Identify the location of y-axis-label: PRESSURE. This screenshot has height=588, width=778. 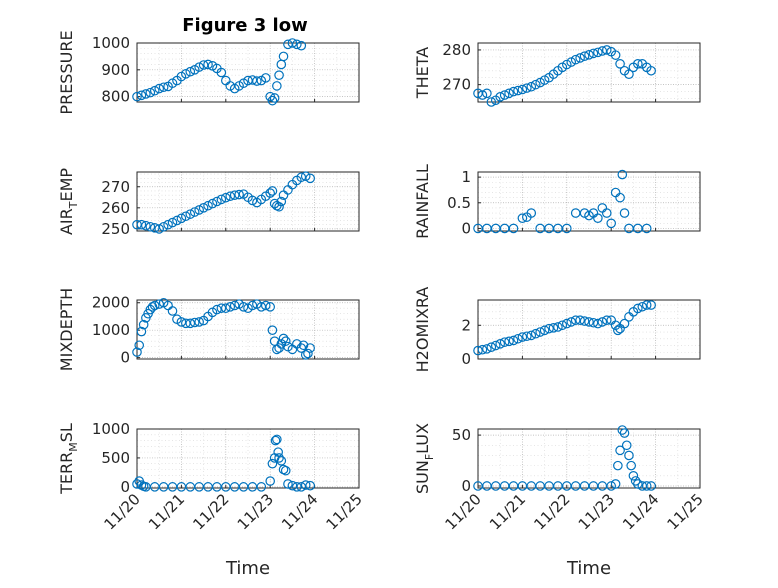
(66, 72).